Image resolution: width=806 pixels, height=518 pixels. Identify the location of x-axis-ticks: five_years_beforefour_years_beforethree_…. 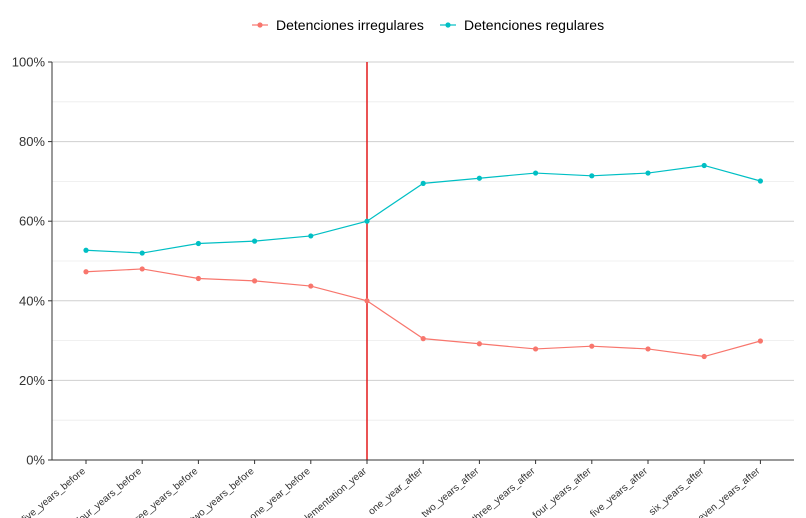
(391, 489).